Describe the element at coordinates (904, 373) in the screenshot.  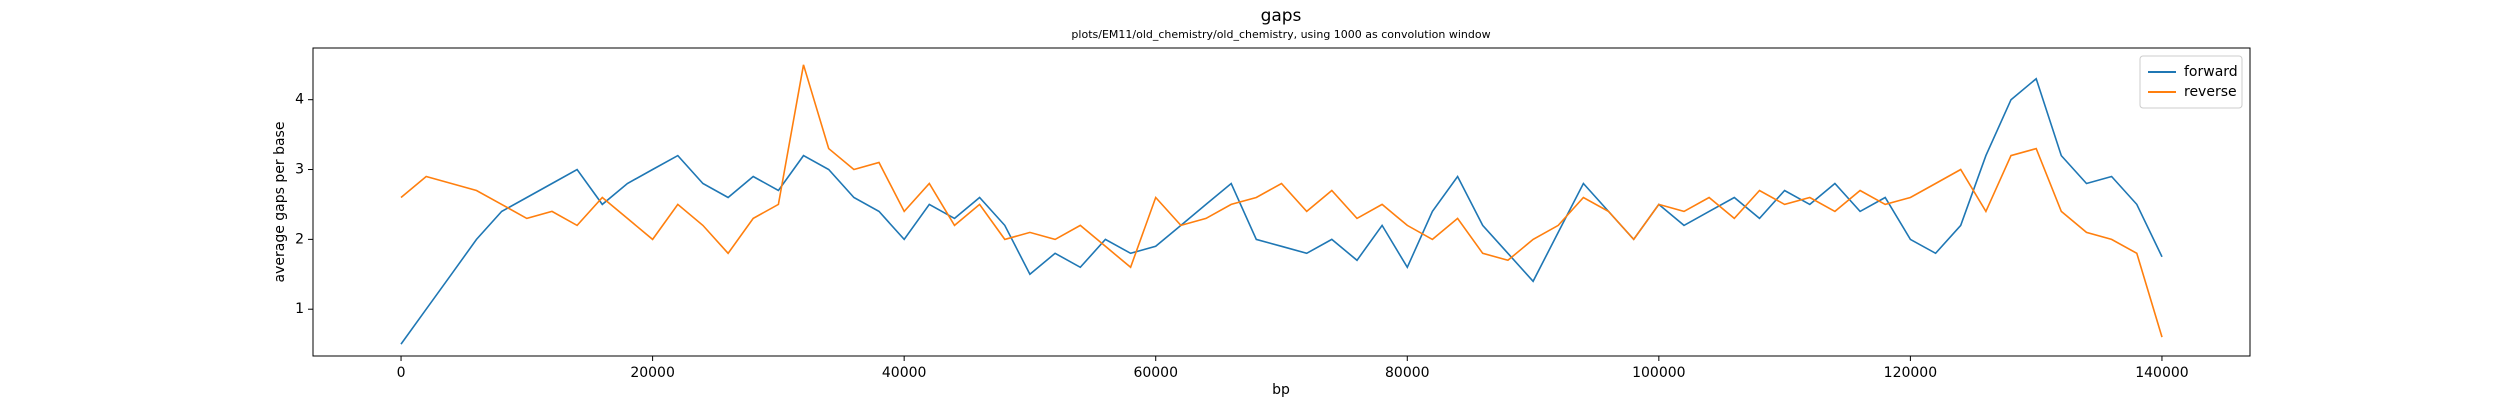
I see `x-tick-label: 40000` at that location.